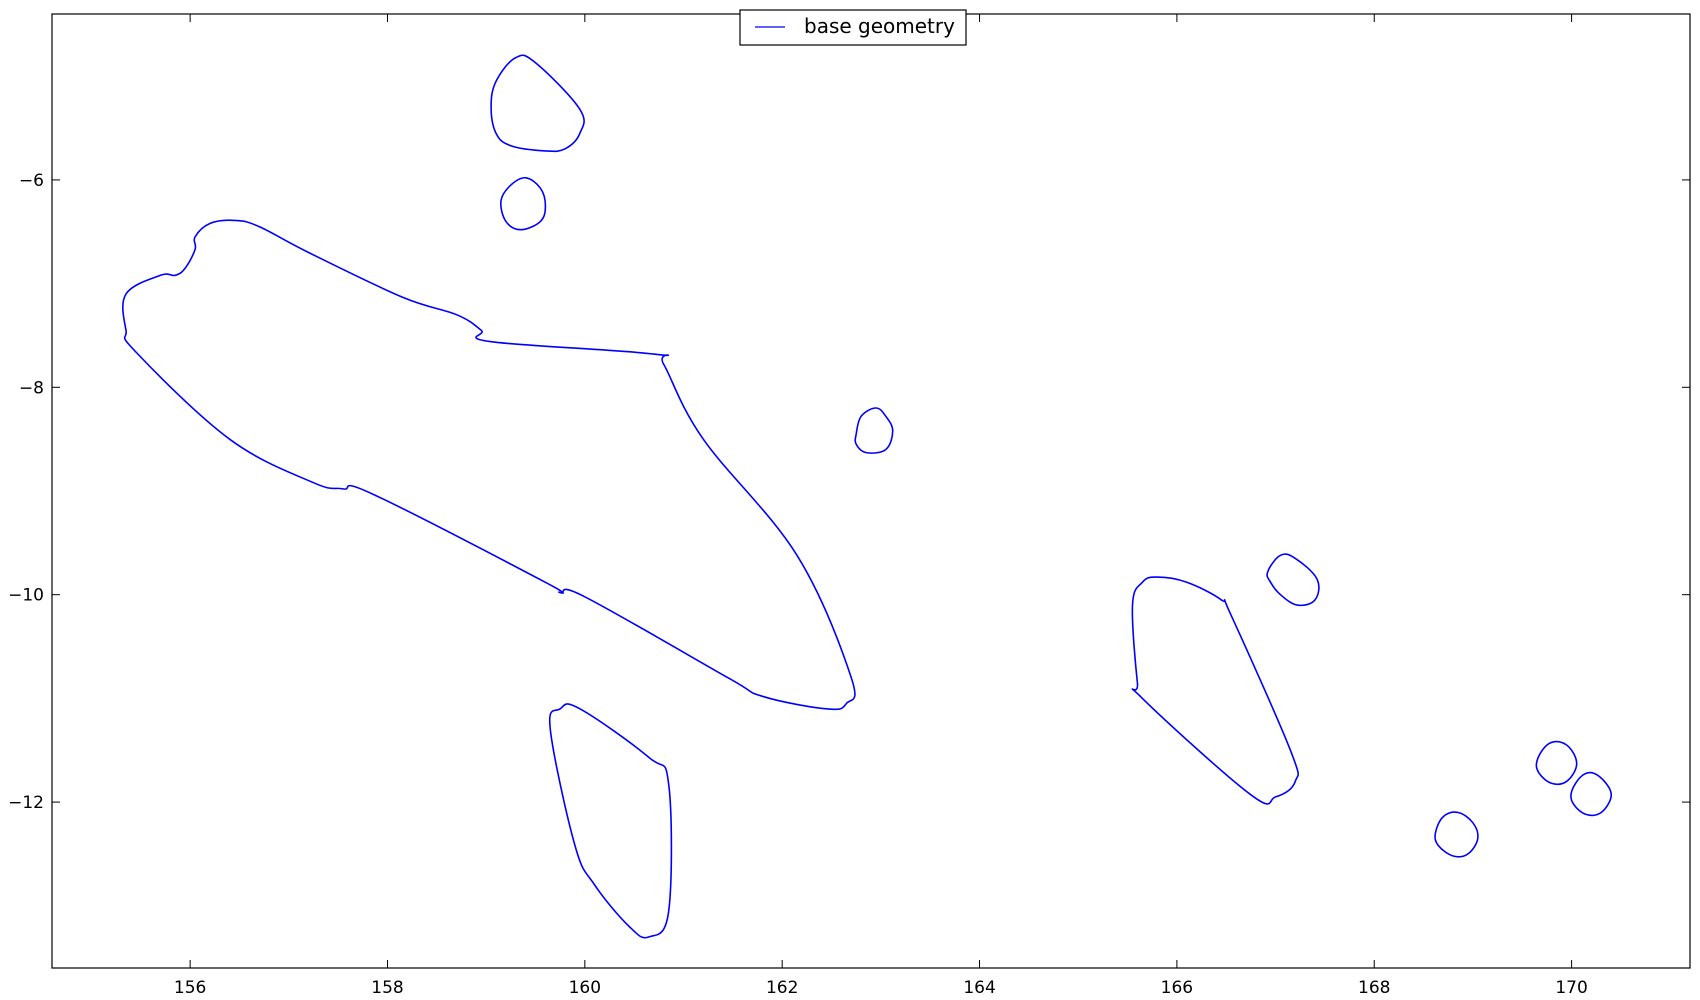  I want to click on x-tick-label: 166, so click(1177, 988).